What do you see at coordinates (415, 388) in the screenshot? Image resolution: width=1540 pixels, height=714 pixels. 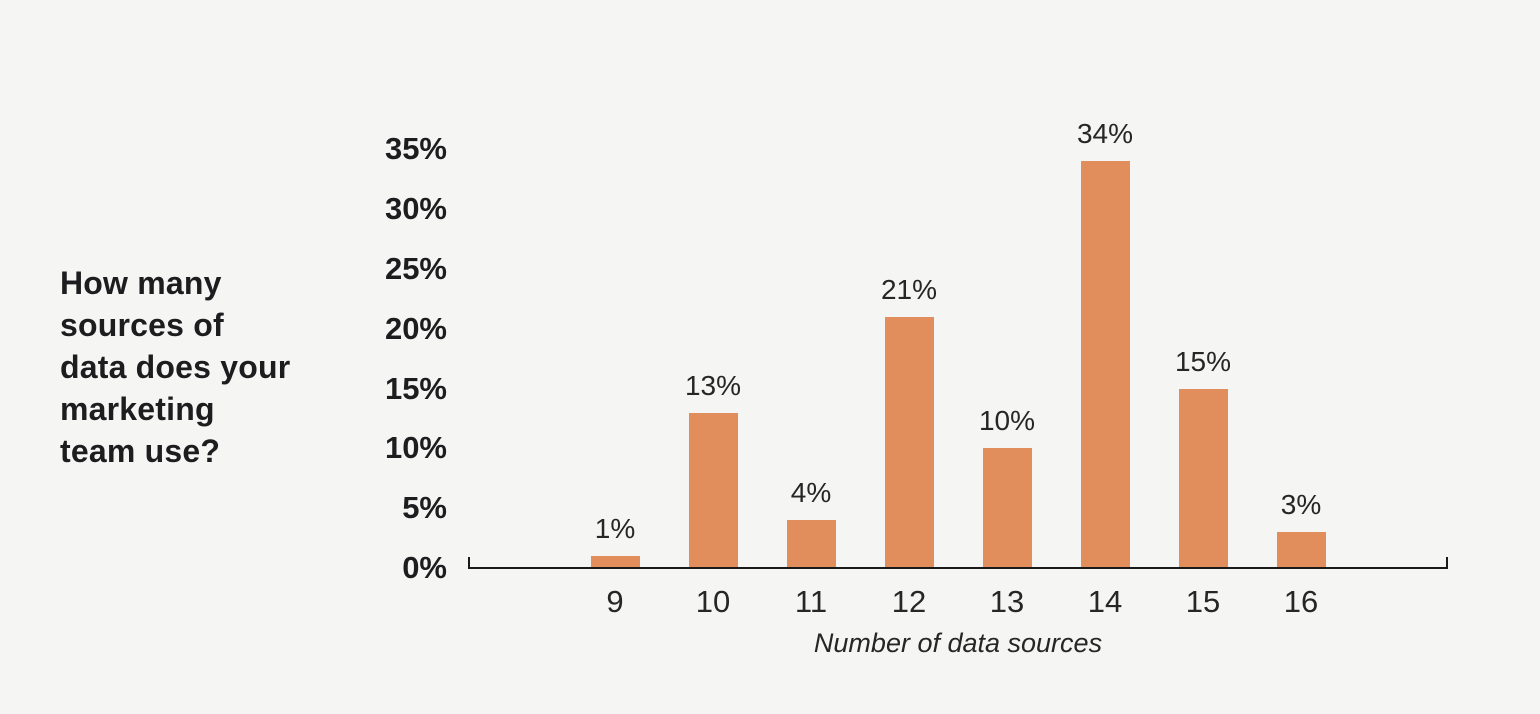 I see `y-tick-label: 15%` at bounding box center [415, 388].